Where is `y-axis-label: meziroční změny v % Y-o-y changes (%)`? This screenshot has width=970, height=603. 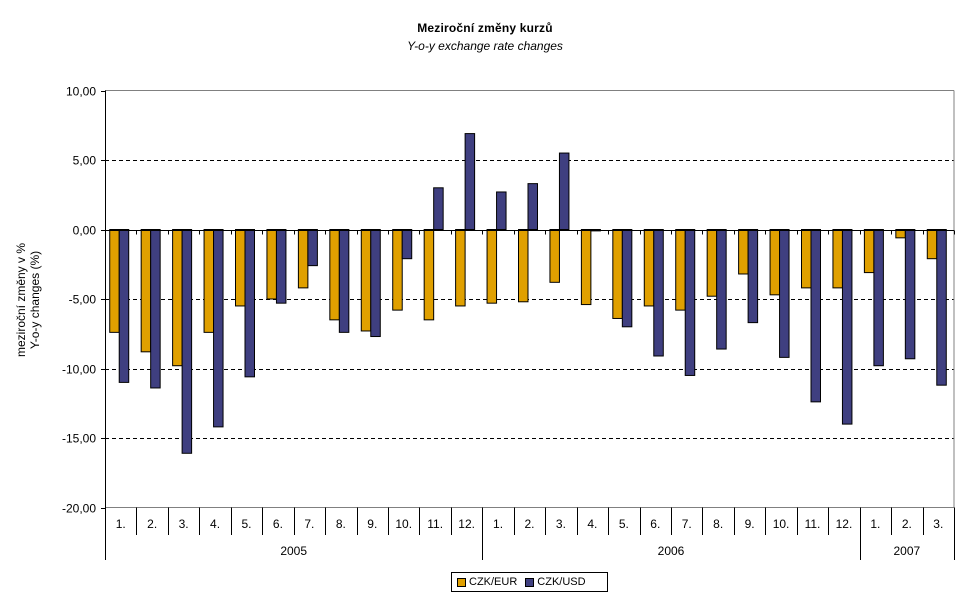 y-axis-label: meziroční změny v % Y-o-y changes (%) is located at coordinates (28, 300).